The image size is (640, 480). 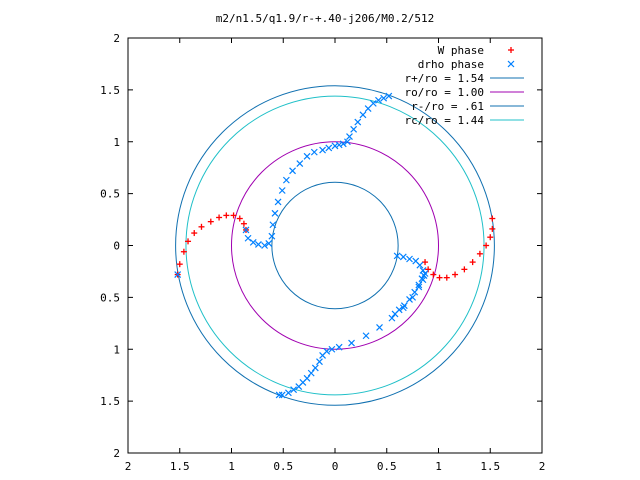 I want to click on chart-title: m2/n1.5/q1.9/r-+.40-j206/M0.2/512, so click(x=325, y=18).